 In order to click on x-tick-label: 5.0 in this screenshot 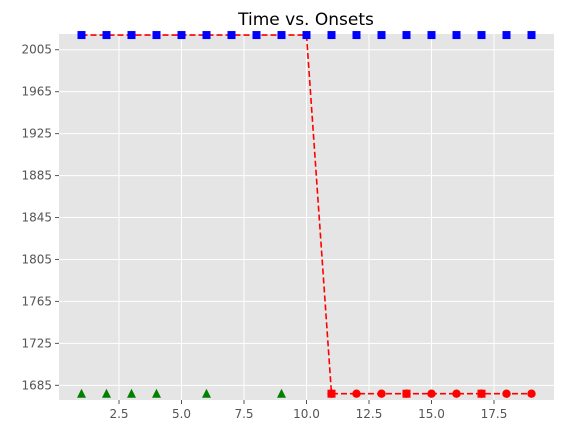, I will do `click(181, 414)`.